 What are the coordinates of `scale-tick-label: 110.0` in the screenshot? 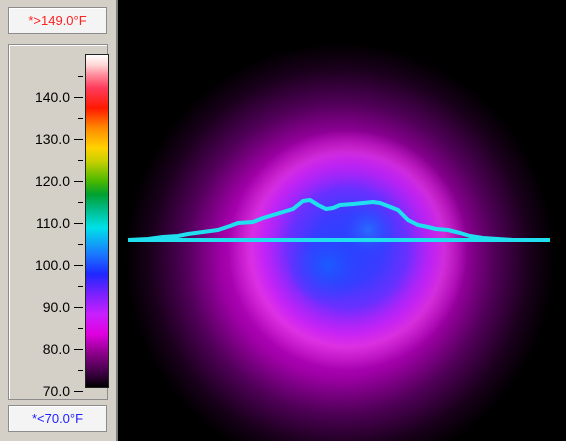 It's located at (53, 223).